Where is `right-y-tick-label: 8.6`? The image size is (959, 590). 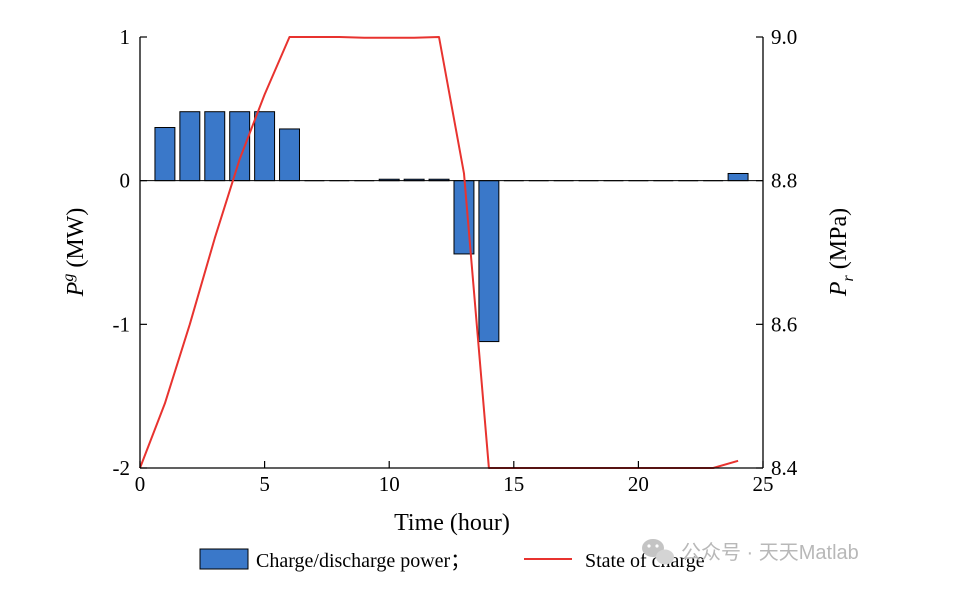 right-y-tick-label: 8.6 is located at coordinates (784, 324).